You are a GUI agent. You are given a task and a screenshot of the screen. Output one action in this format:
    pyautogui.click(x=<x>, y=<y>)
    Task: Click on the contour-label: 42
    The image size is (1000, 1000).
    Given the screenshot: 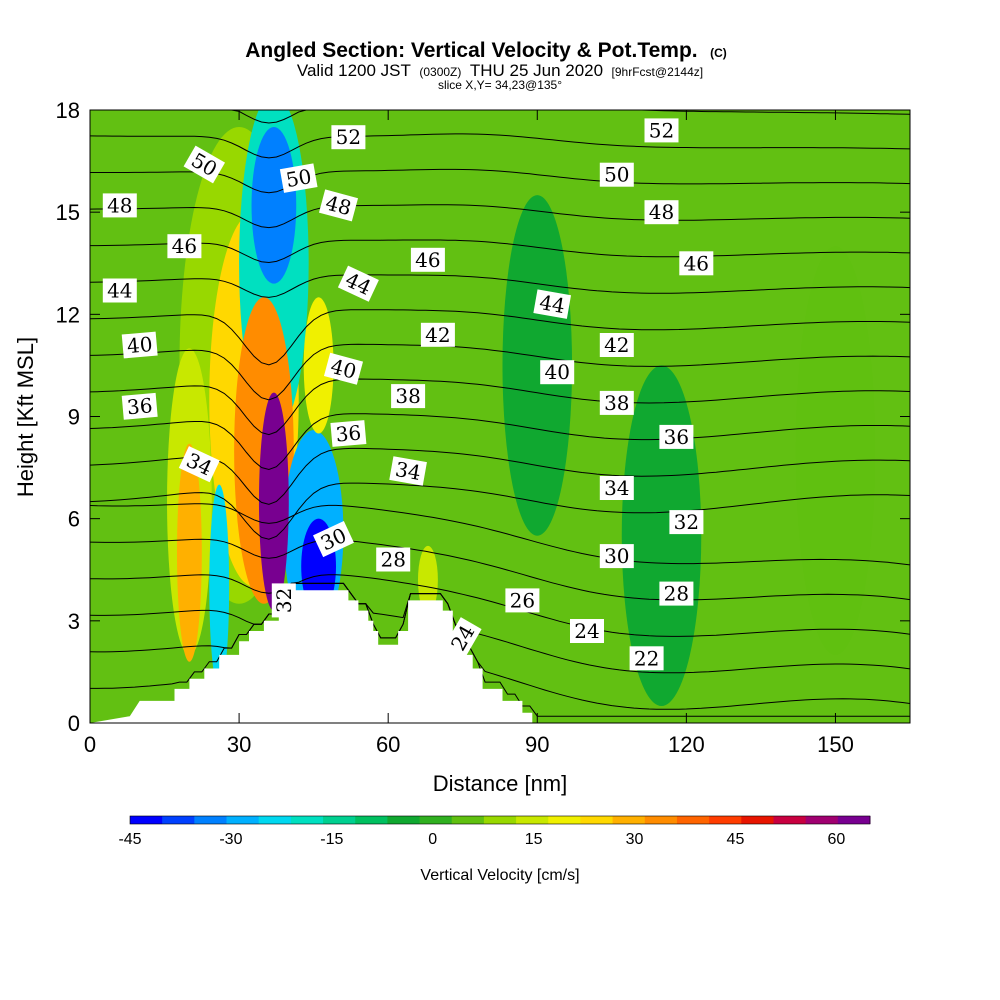 What is the action you would take?
    pyautogui.click(x=437, y=334)
    